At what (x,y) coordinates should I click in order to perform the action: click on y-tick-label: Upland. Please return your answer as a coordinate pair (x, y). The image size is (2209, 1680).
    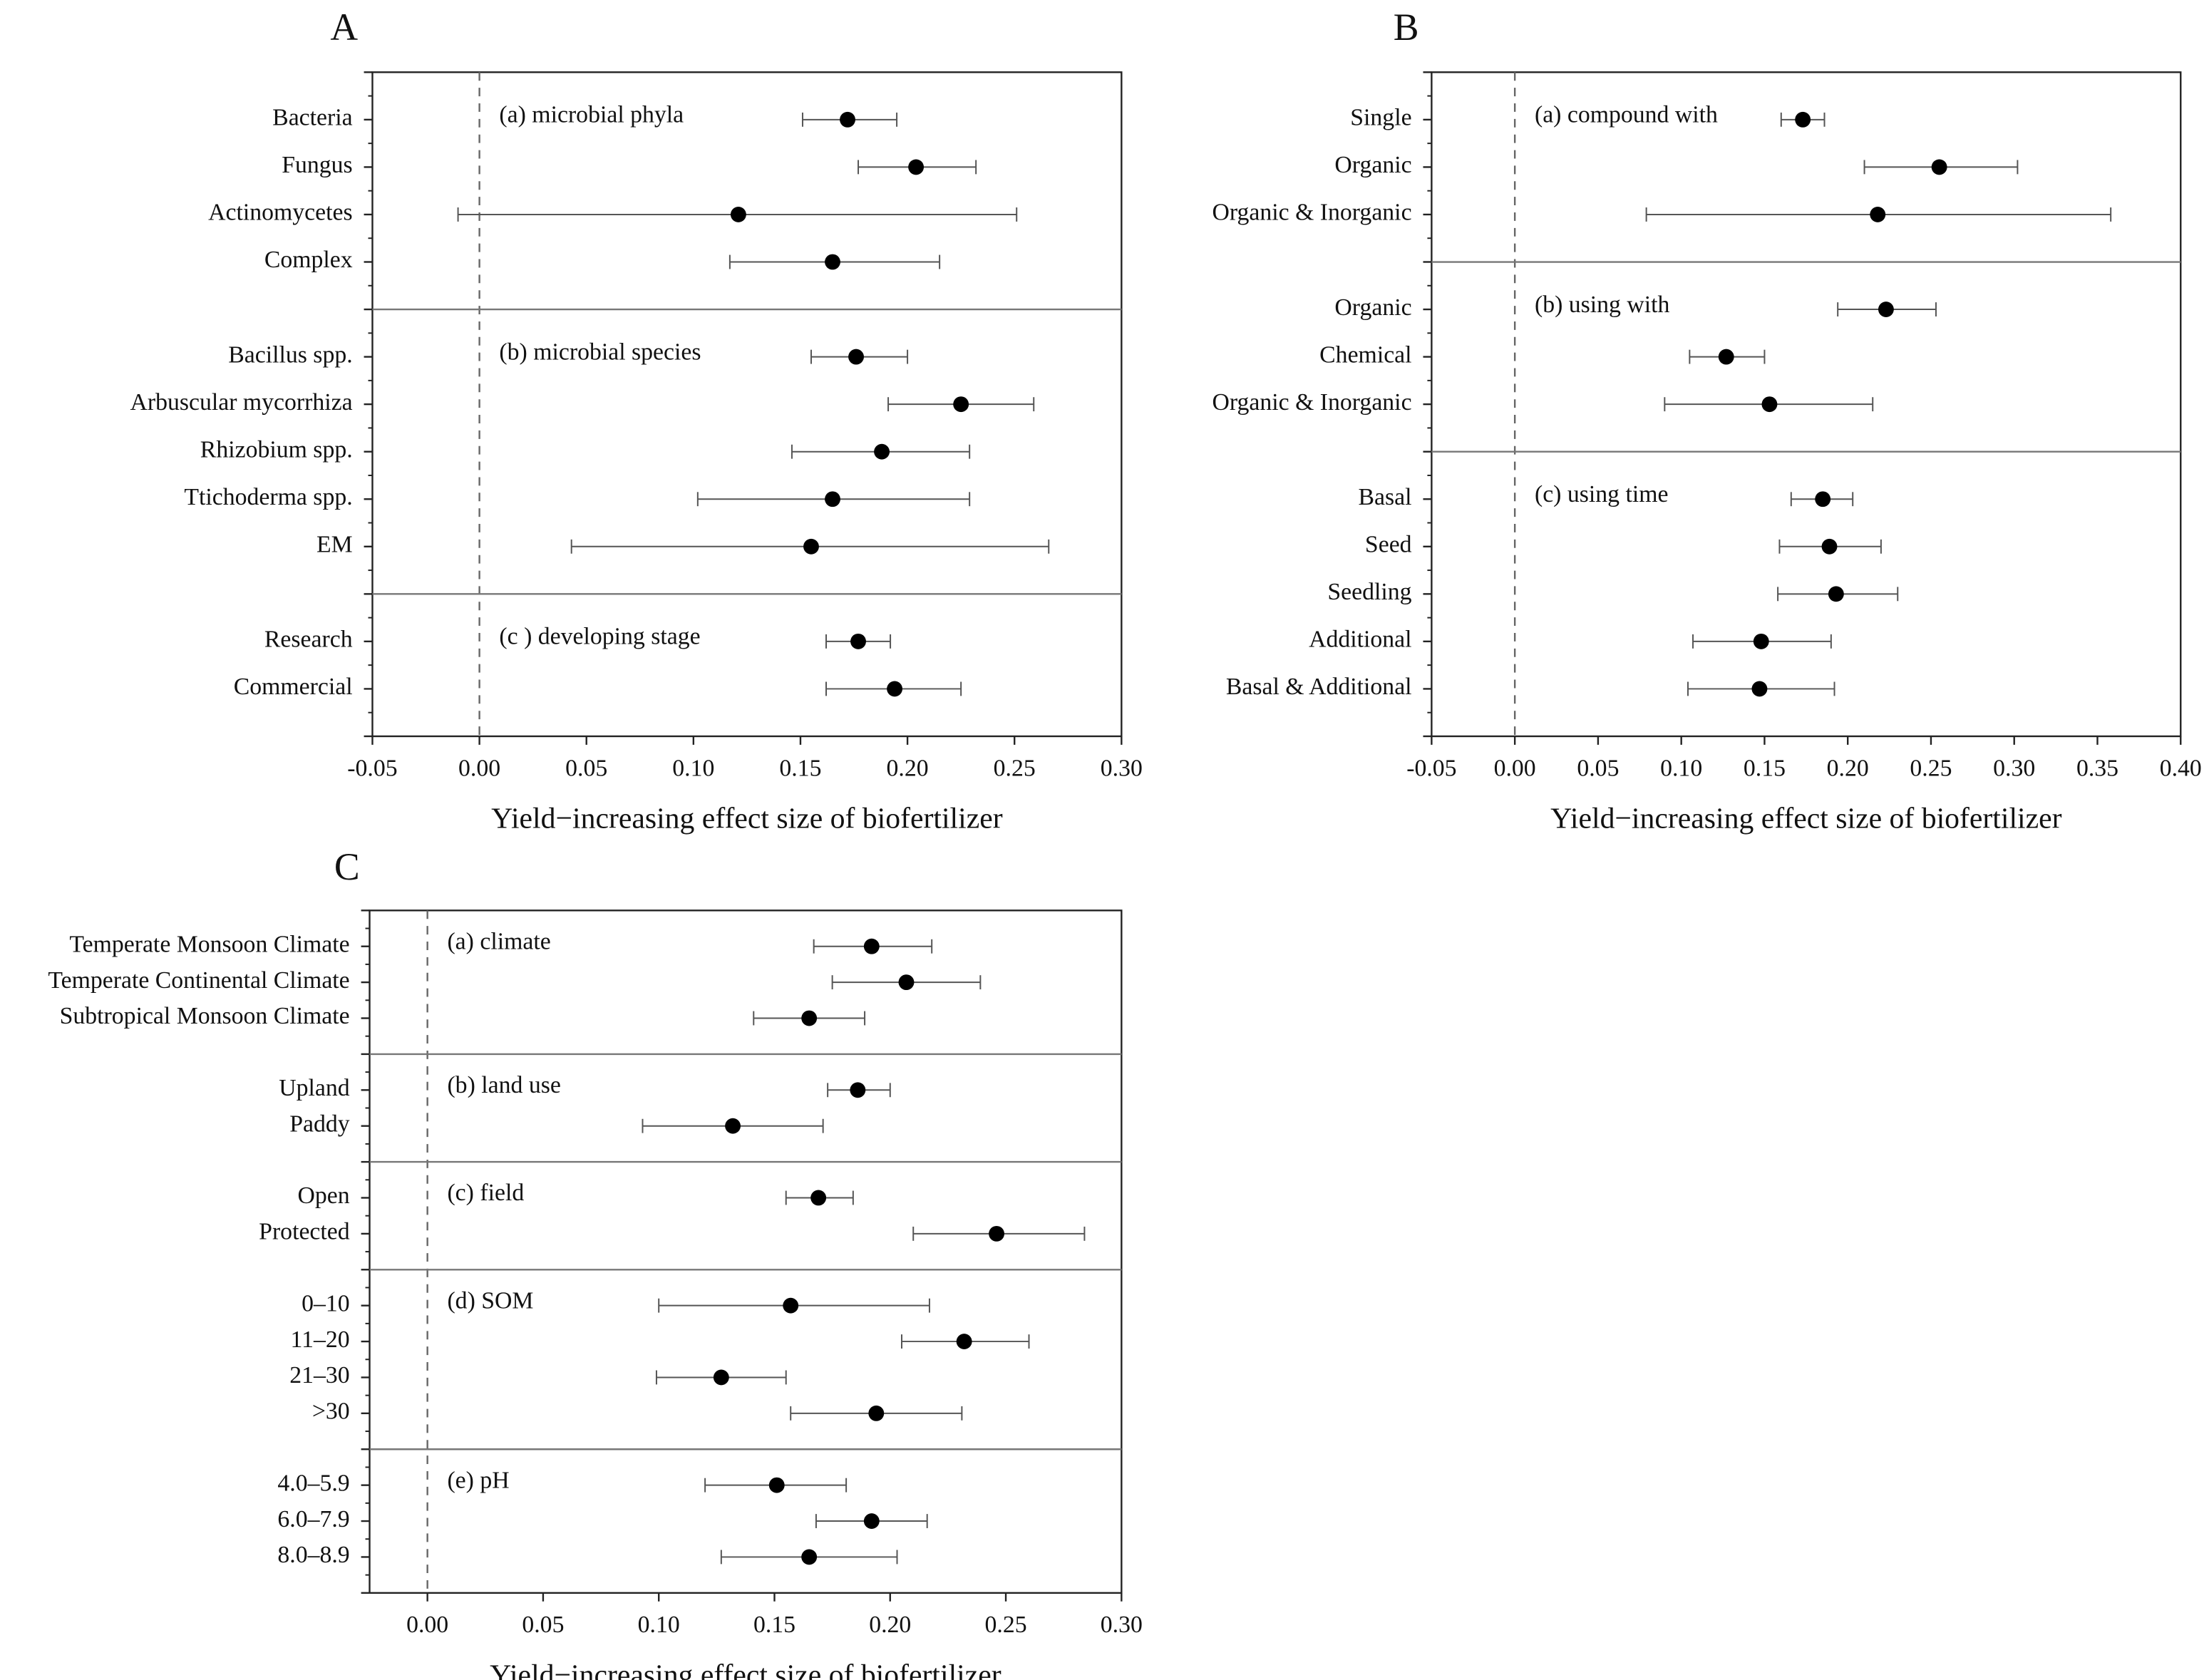
    Looking at the image, I should click on (314, 1088).